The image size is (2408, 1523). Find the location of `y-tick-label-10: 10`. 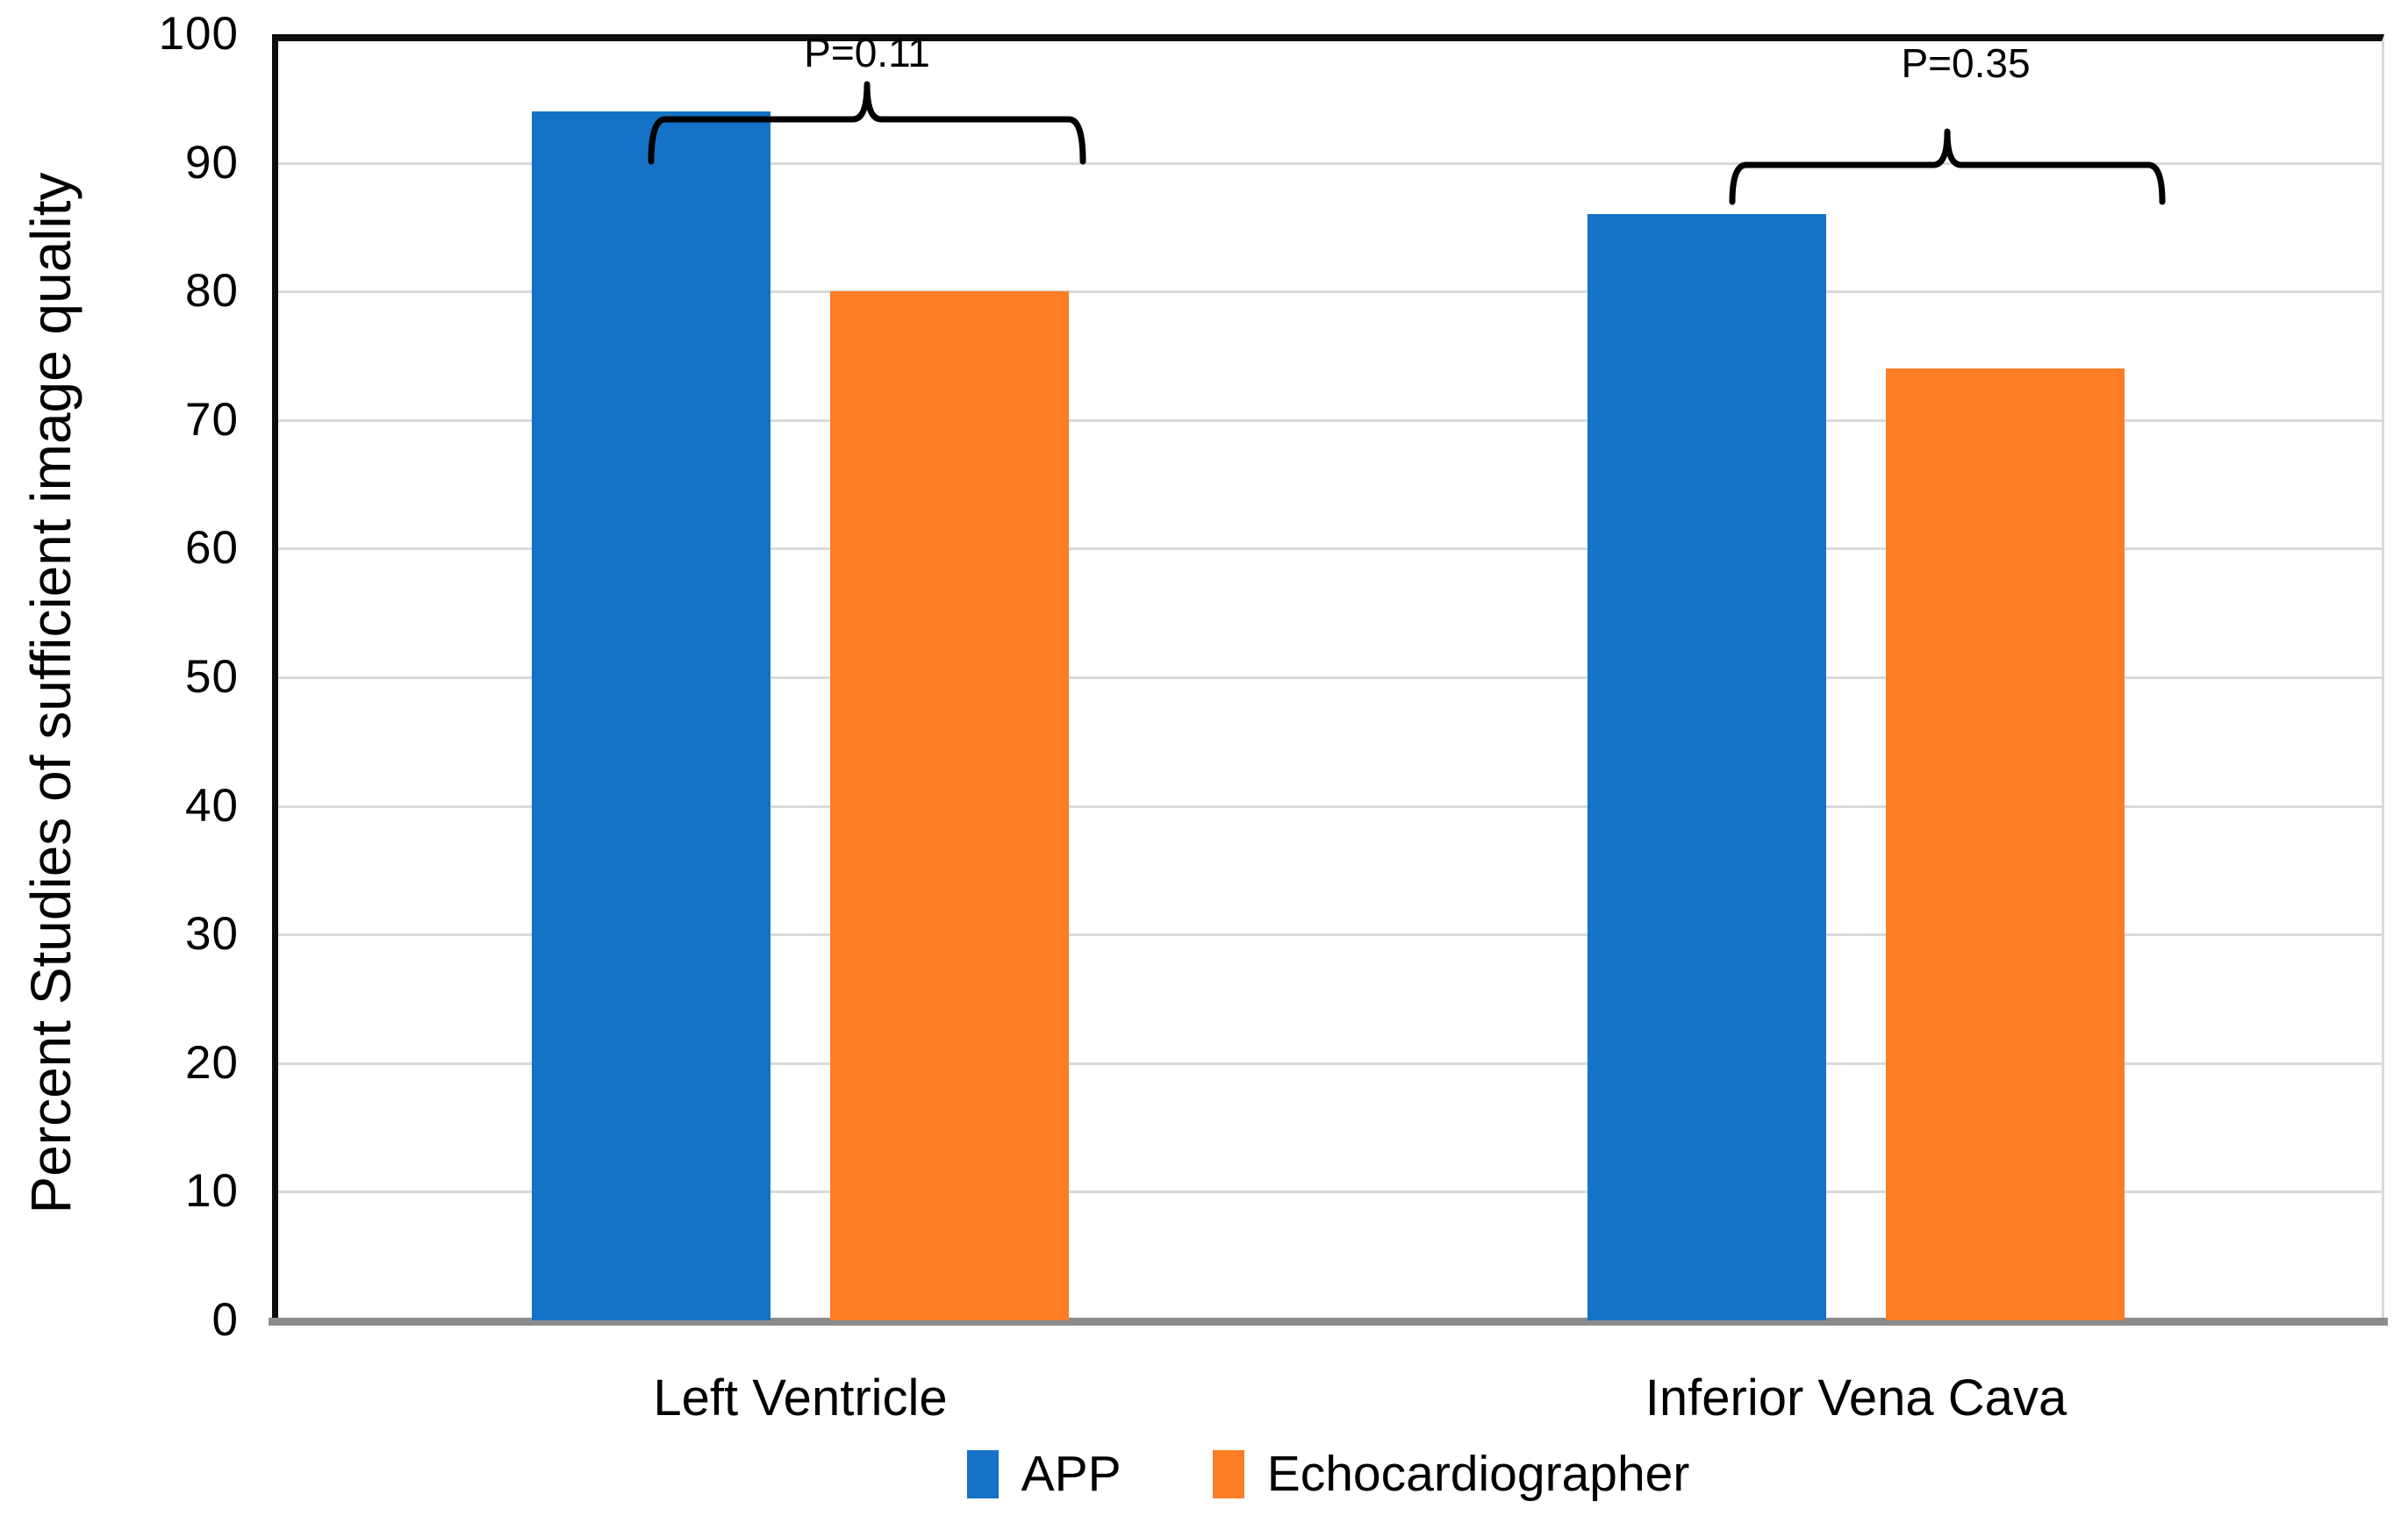

y-tick-label-10: 10 is located at coordinates (212, 1191).